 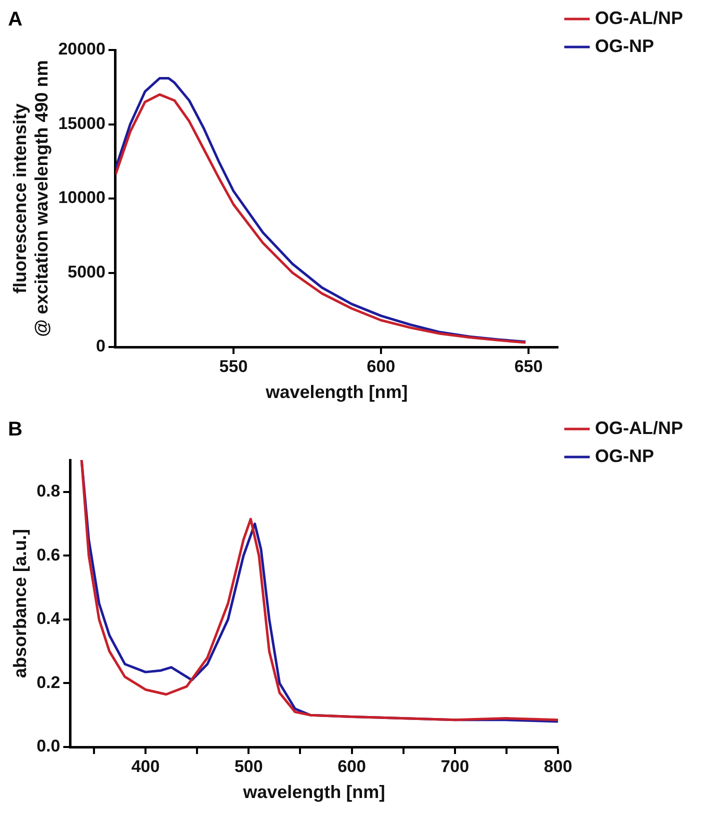 I want to click on x-tick-label: 800, so click(x=558, y=766).